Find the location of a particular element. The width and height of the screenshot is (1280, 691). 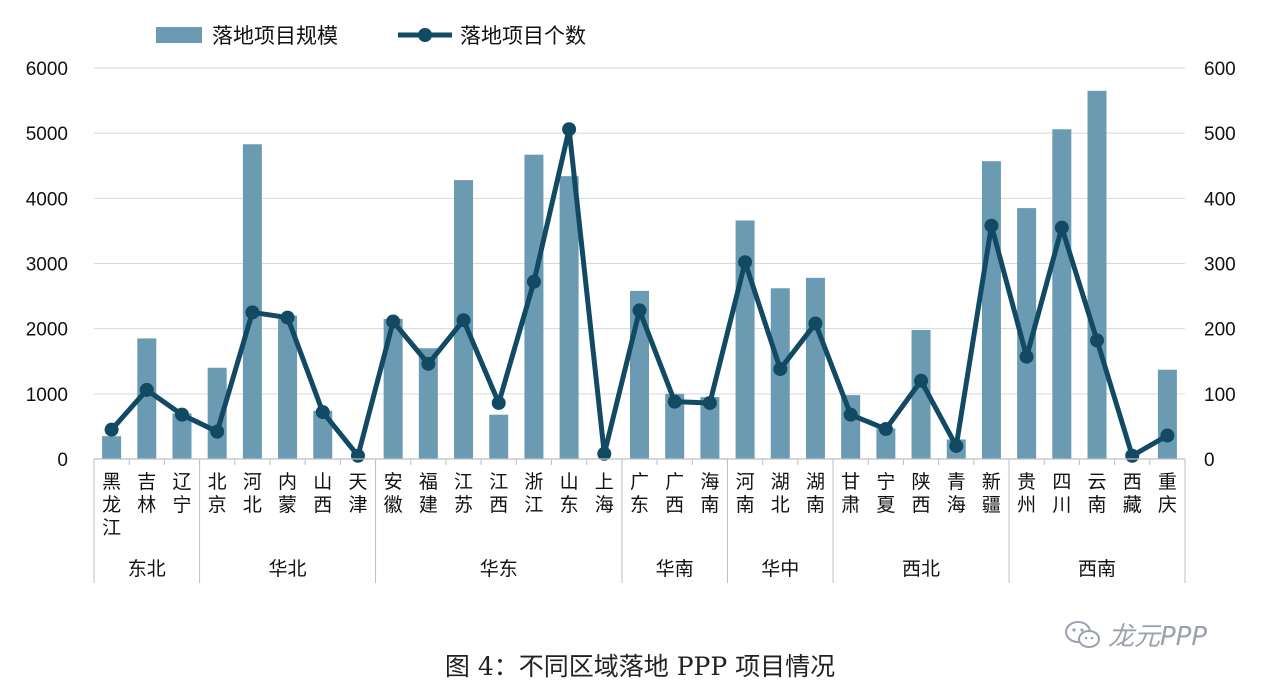

left-tick-6: 6000 is located at coordinates (47, 69).